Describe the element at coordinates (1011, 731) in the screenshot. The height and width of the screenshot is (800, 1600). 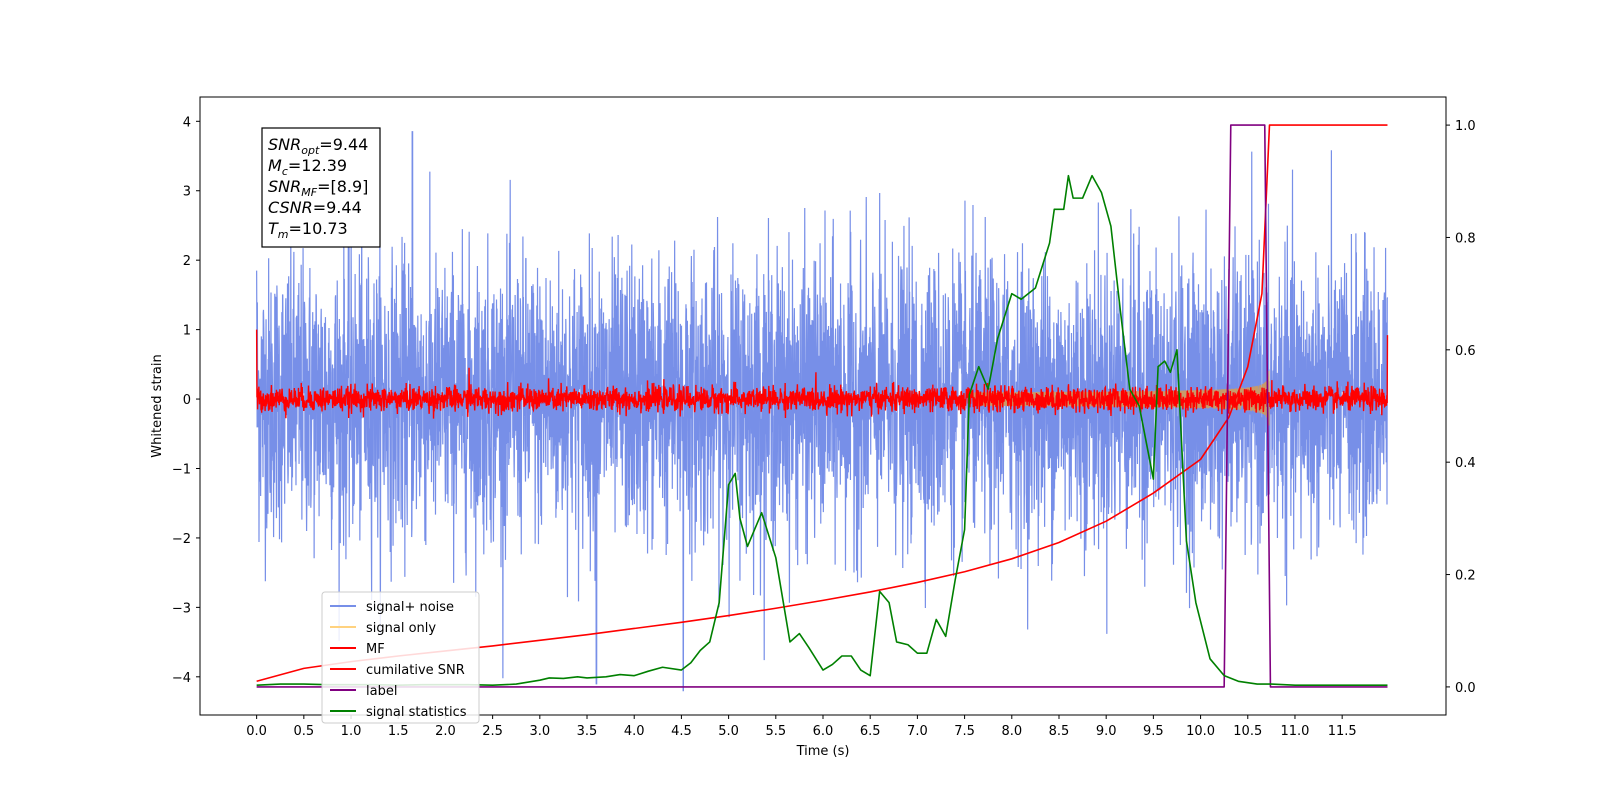
I see `x-tick-label: 8.0` at that location.